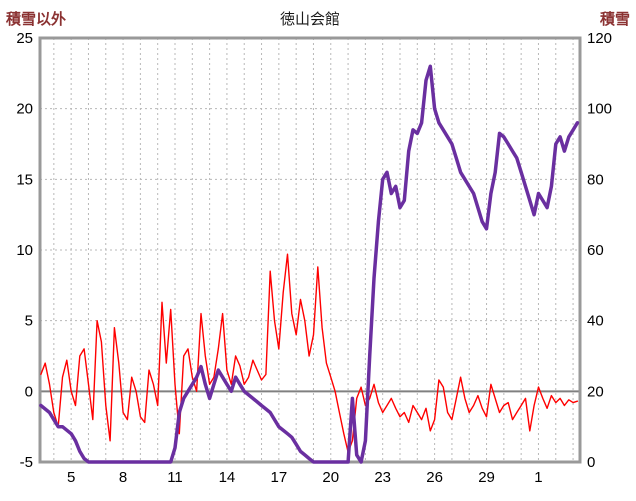  What do you see at coordinates (595, 250) in the screenshot?
I see `right-axis-tick-label: 60` at bounding box center [595, 250].